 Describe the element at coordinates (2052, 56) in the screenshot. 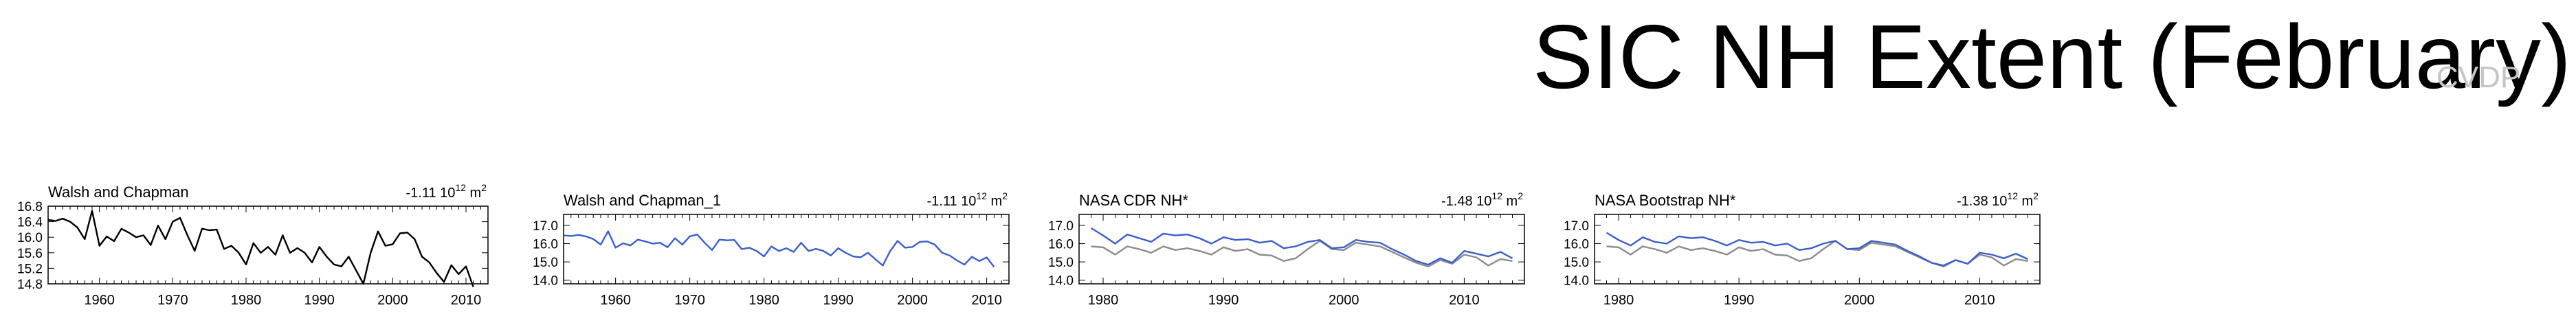

I see `page-title: SIC NH Extent (February)` at that location.